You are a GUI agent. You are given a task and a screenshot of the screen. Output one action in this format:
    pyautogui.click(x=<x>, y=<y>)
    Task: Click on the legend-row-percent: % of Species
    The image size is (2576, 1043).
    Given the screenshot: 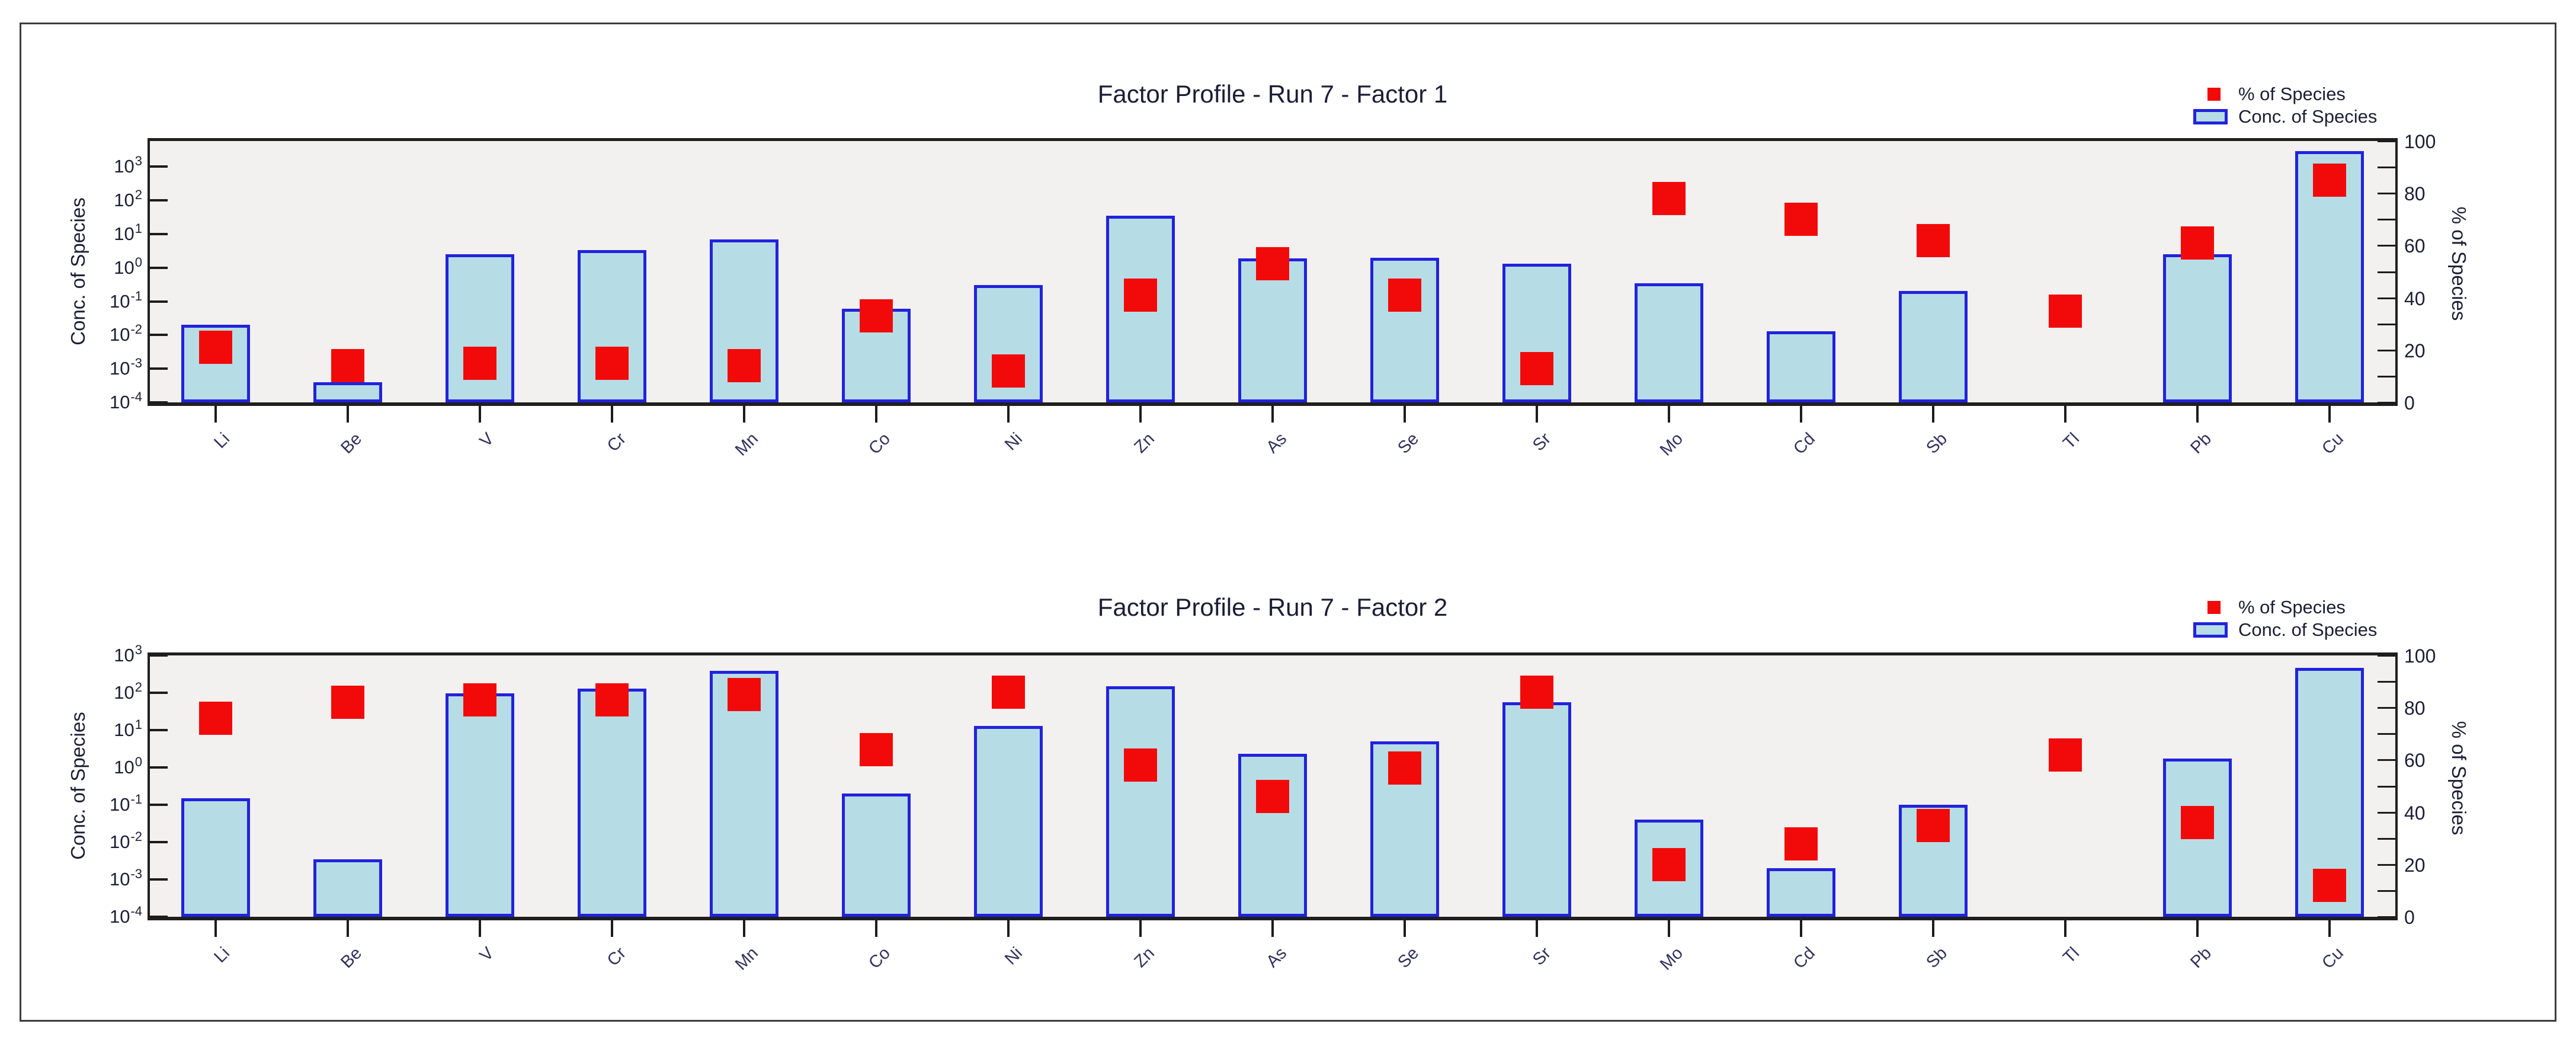 What is the action you would take?
    pyautogui.click(x=2341, y=607)
    